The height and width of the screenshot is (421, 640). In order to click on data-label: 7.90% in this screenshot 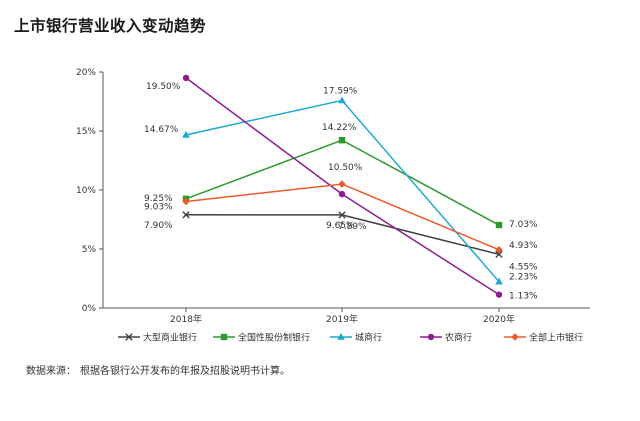, I will do `click(158, 226)`.